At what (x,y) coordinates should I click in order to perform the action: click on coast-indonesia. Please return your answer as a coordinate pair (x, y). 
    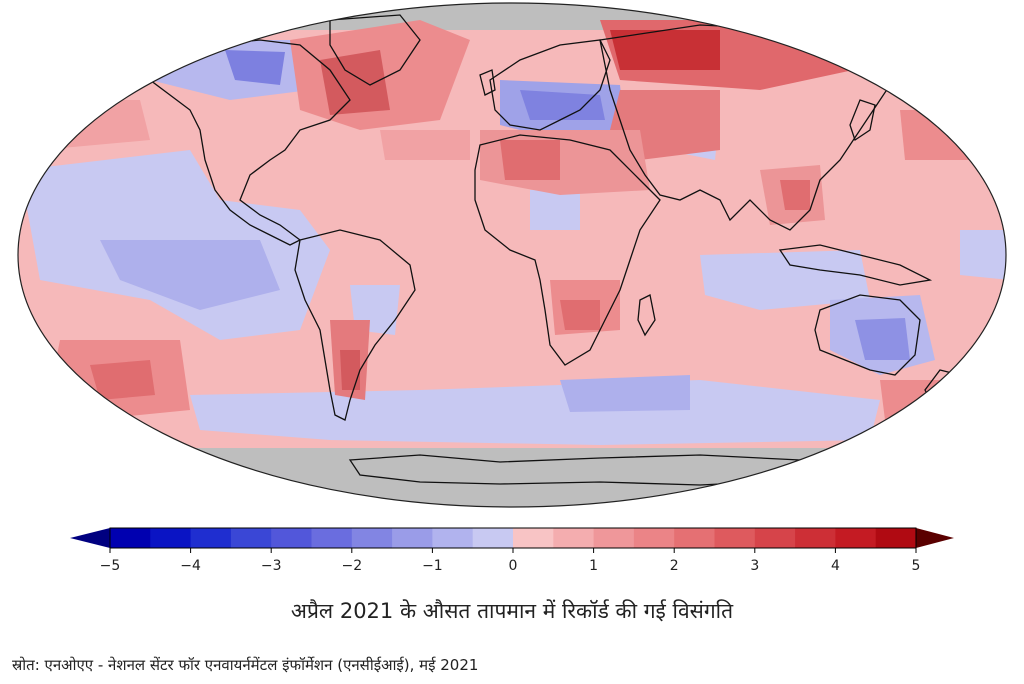
    Looking at the image, I should click on (855, 265).